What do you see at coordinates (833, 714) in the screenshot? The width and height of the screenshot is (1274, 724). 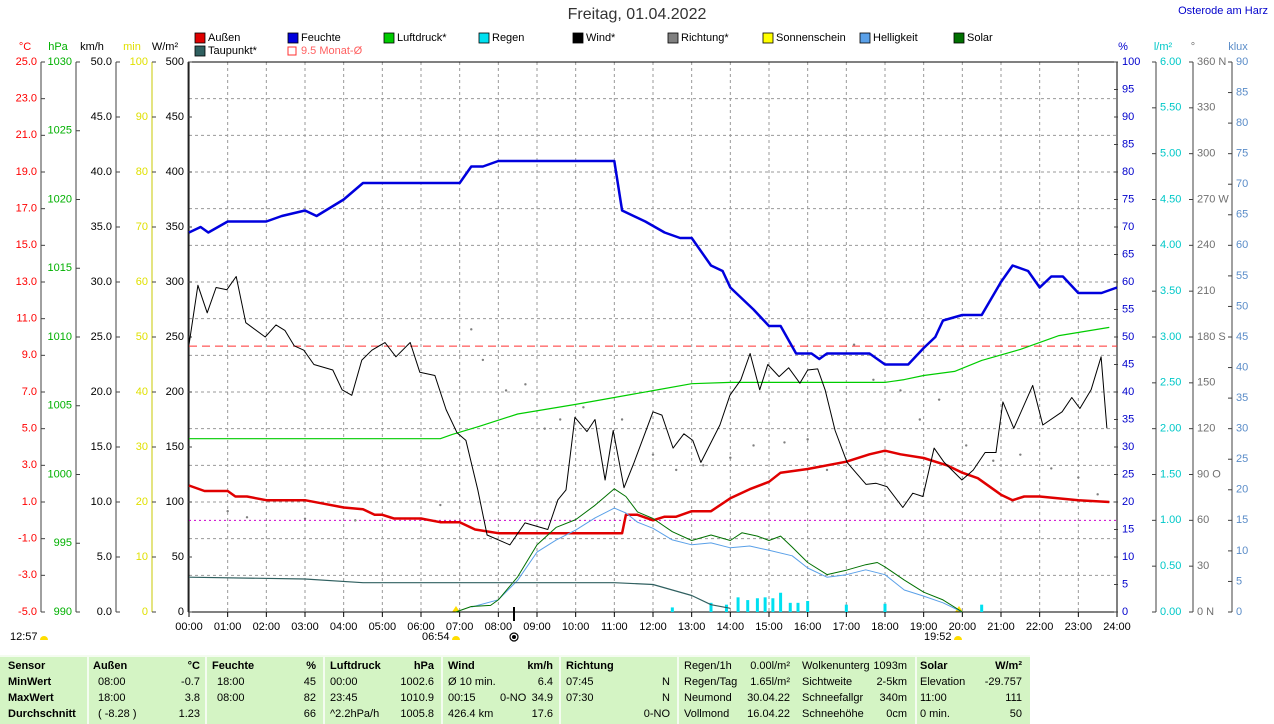 I see `table-cell: Schneehöhe` at bounding box center [833, 714].